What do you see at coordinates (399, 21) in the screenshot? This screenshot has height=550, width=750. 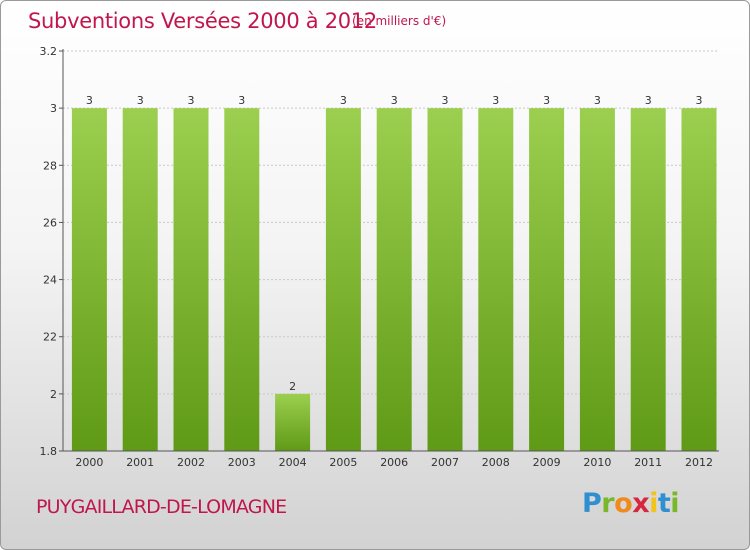 I see `unit-label: (en milliers d'€)` at bounding box center [399, 21].